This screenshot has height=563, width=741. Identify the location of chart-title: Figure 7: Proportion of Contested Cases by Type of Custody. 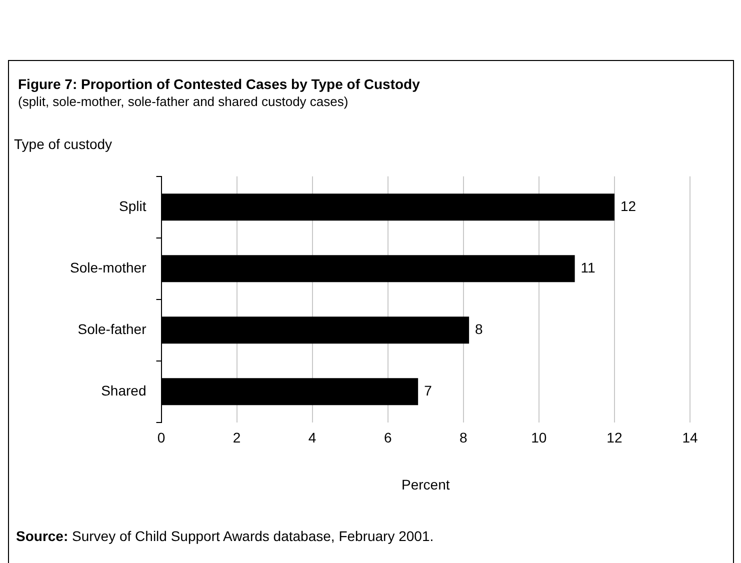
(219, 84).